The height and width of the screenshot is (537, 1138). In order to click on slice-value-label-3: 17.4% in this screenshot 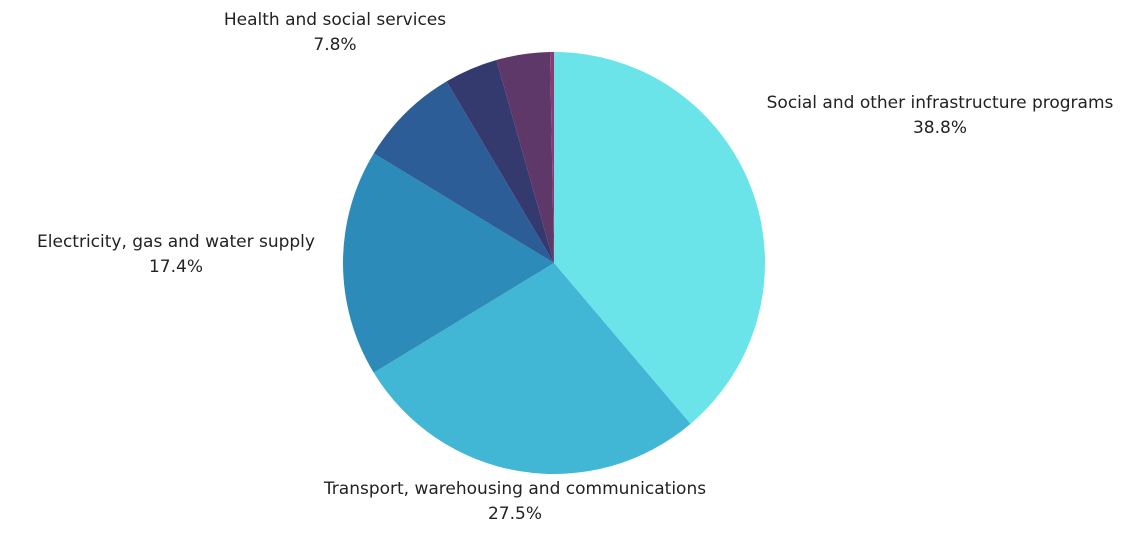, I will do `click(176, 267)`.